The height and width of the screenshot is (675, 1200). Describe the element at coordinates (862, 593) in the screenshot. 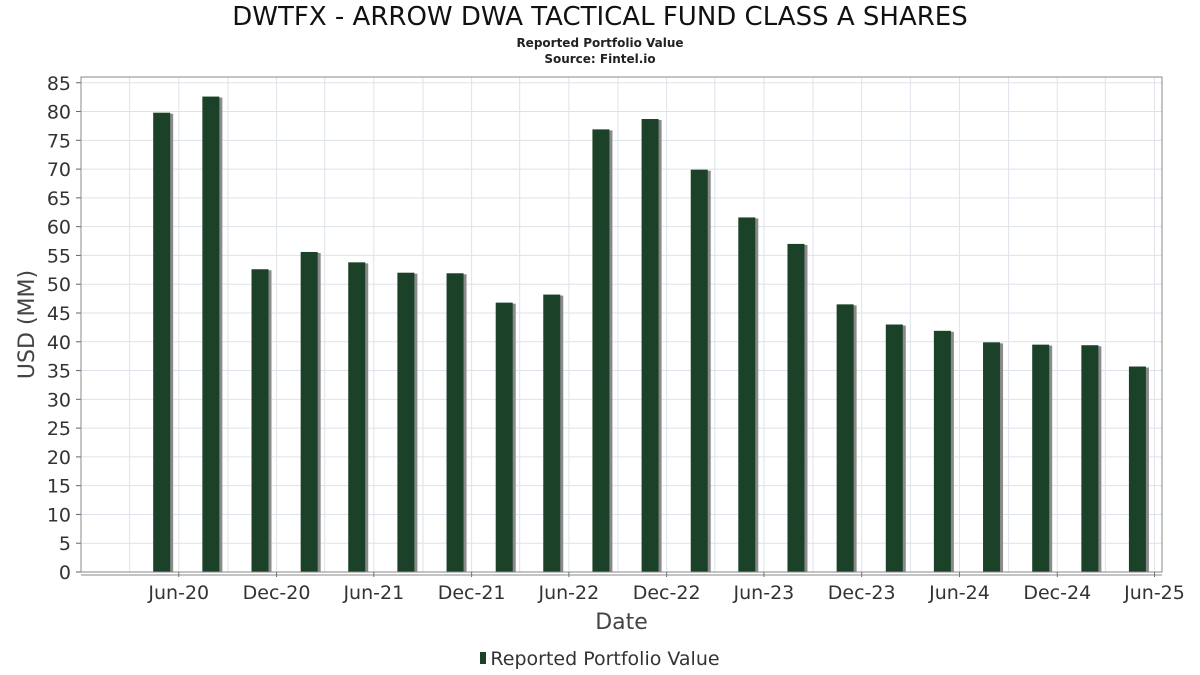

I see `x-tick-label: Dec-23` at that location.